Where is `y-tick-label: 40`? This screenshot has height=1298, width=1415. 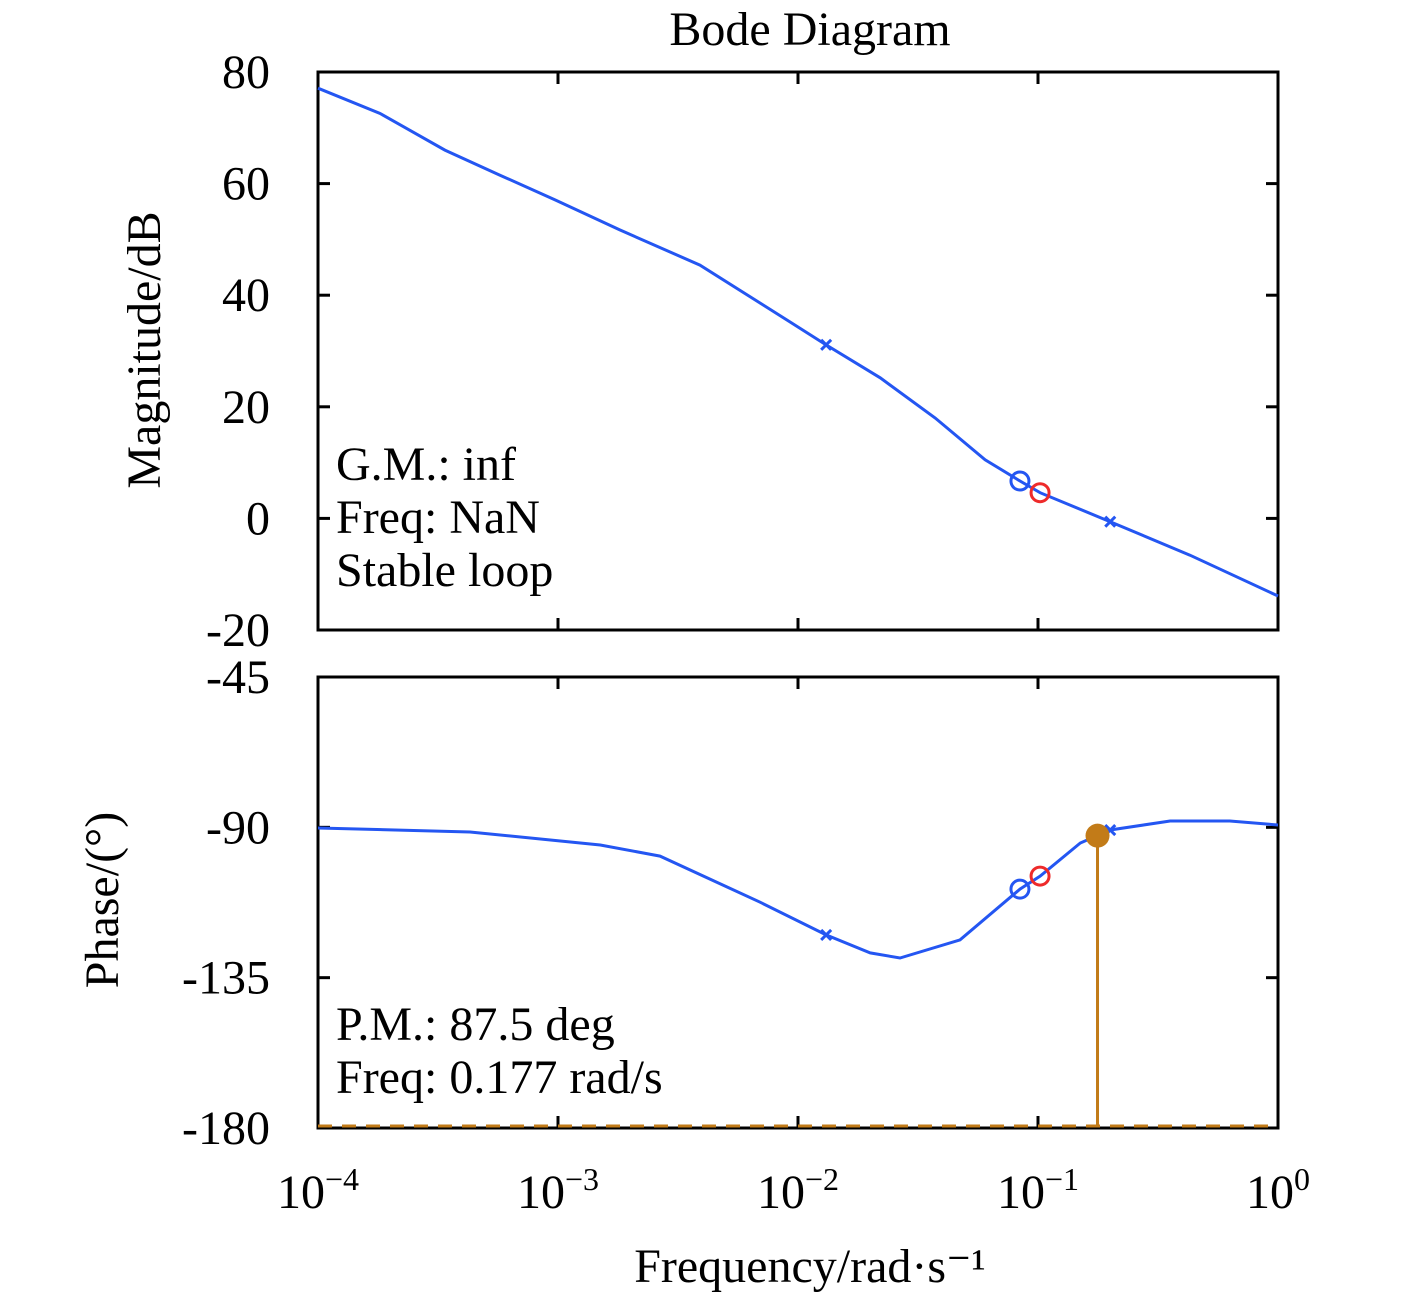
y-tick-label: 40 is located at coordinates (246, 295).